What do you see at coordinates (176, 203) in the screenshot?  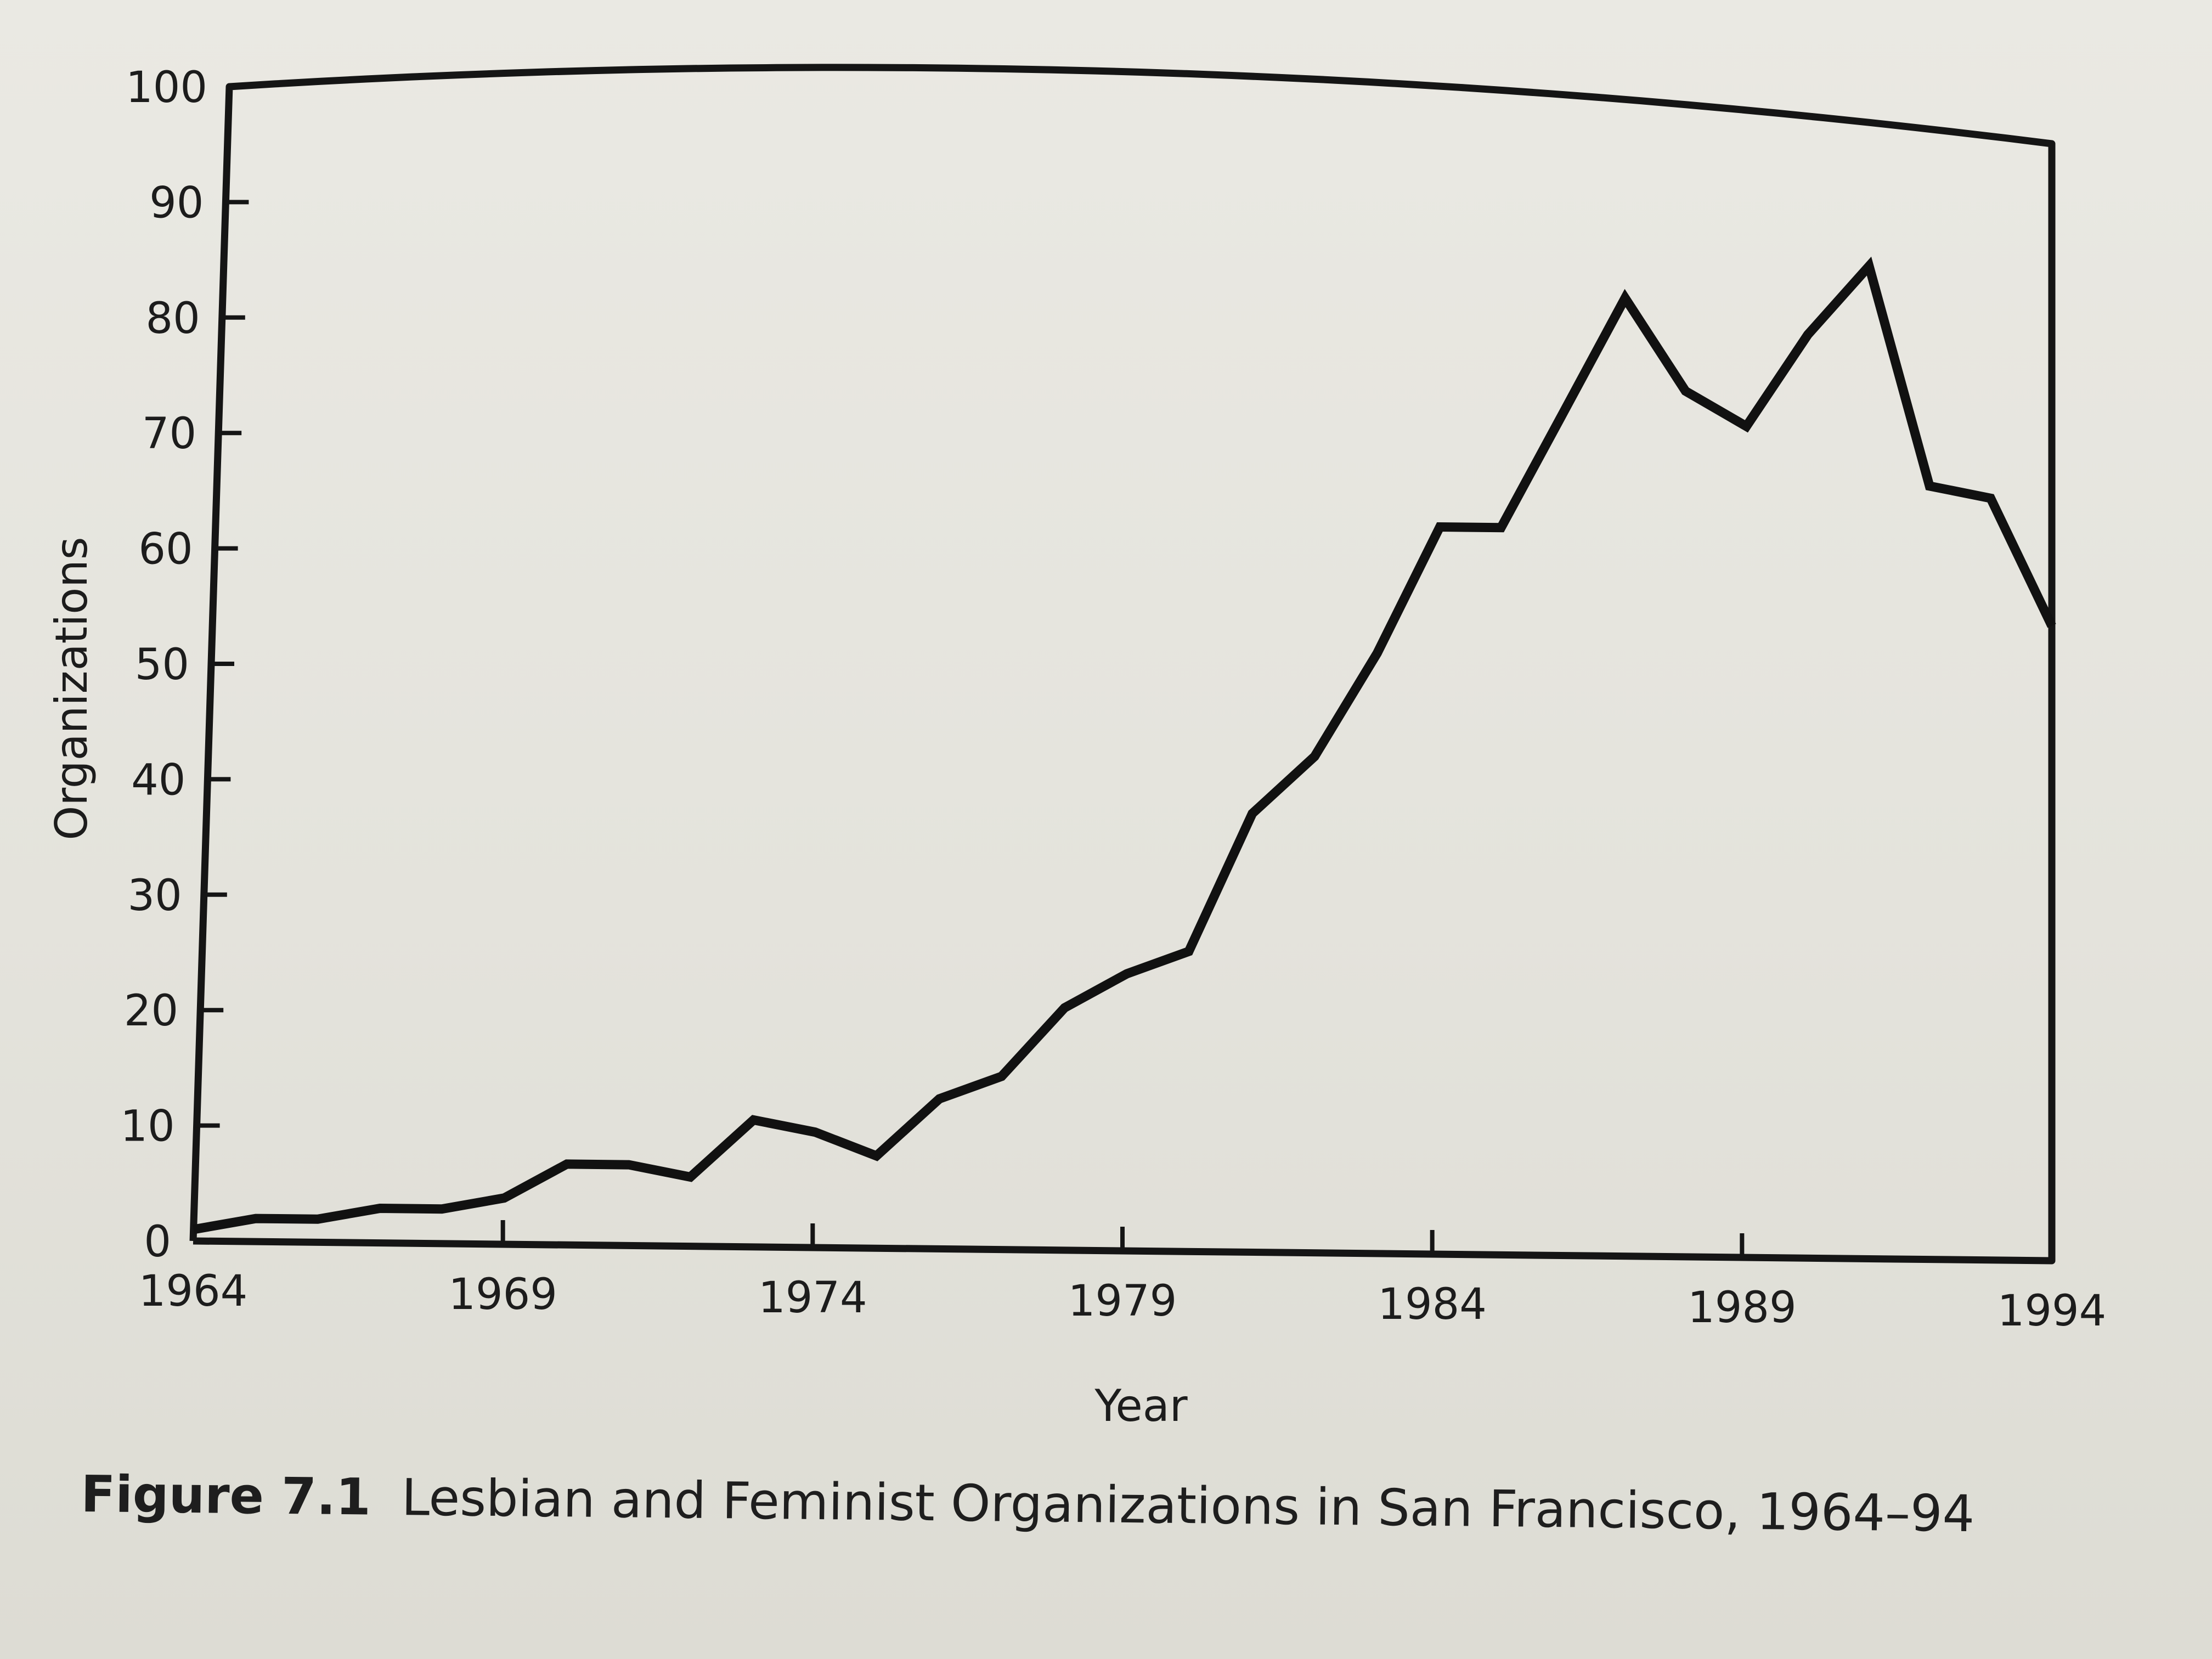 I see `y-tick-label: 90` at bounding box center [176, 203].